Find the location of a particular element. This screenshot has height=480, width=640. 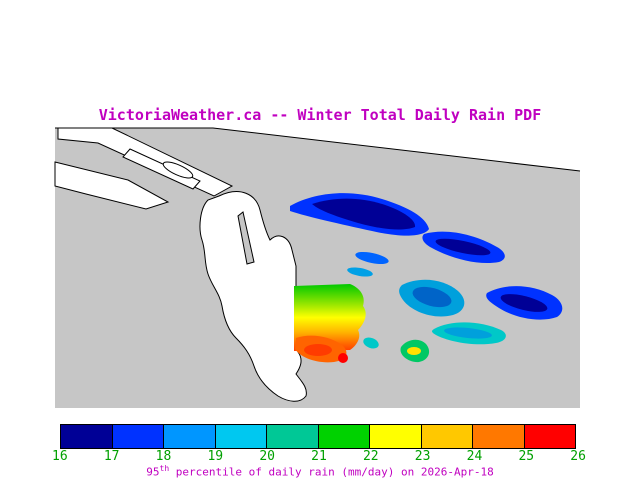

colorbar-ticks: 16 17 18 19 20 21 22 23 24 25 26 is located at coordinates (319, 456).